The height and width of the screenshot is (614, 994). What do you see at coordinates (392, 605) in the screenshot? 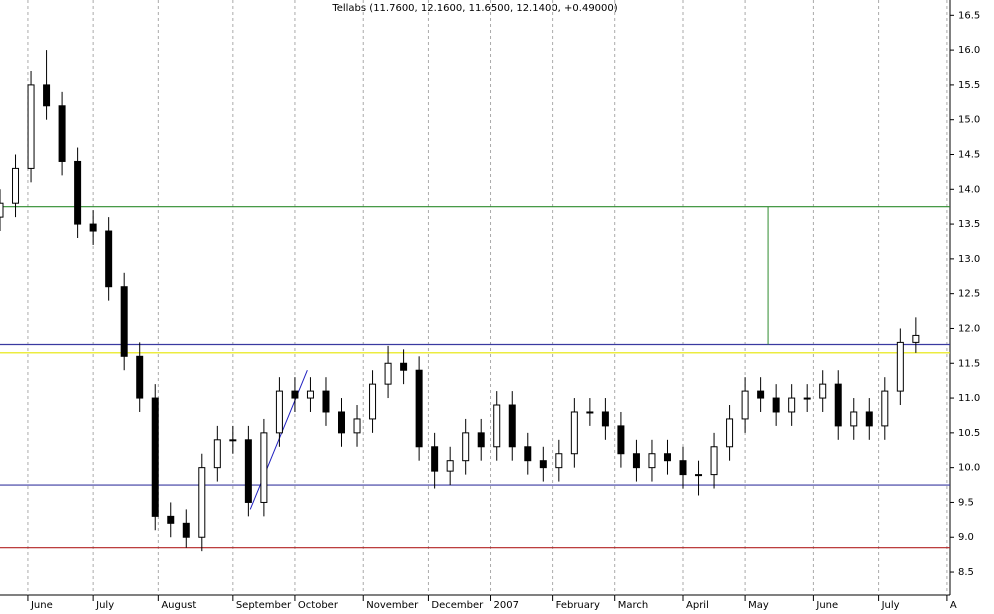
I see `x-tick-label: November` at bounding box center [392, 605].